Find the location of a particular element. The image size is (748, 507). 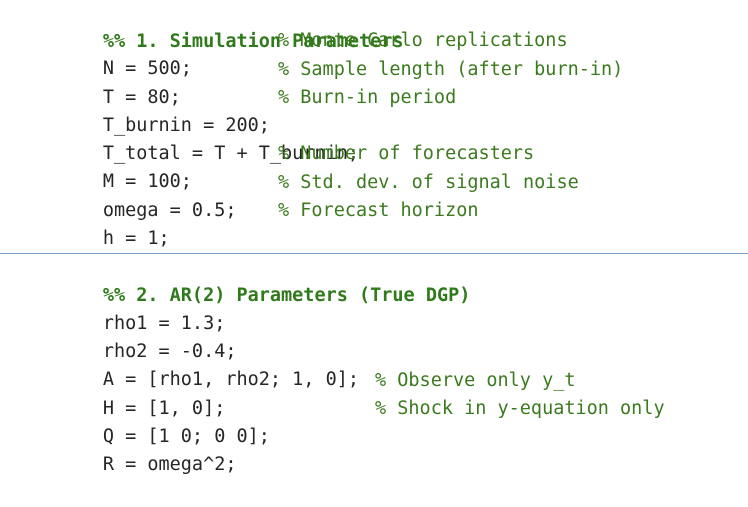

code-line: h = 1; % Forecast horizon is located at coordinates (257, 223).